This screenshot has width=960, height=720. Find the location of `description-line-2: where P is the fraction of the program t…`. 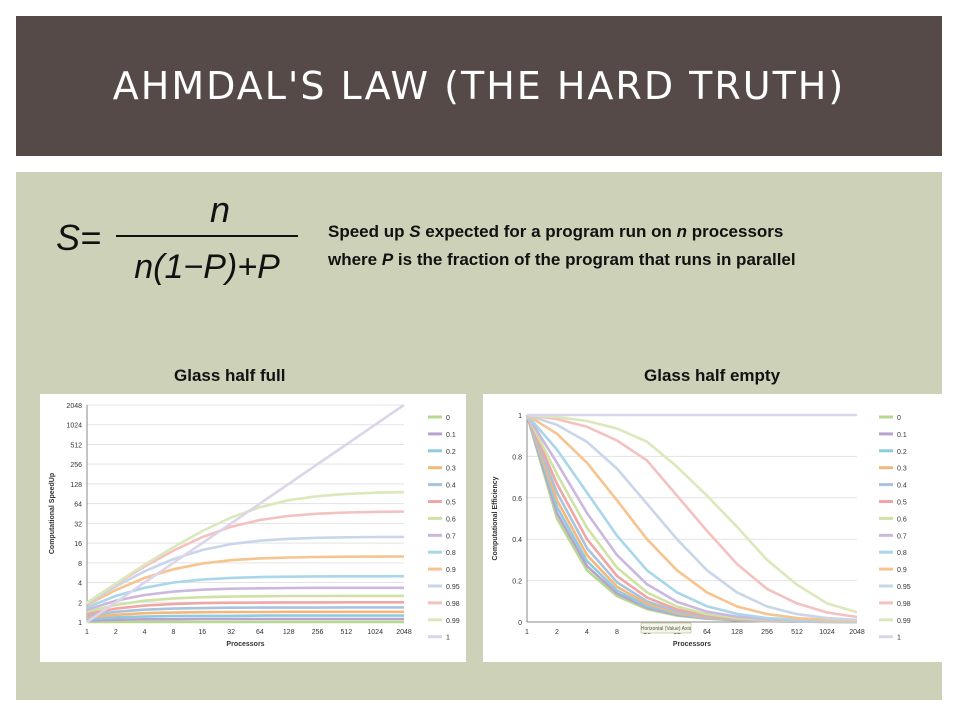

description-line-2: where P is the fraction of the program t… is located at coordinates (562, 260).